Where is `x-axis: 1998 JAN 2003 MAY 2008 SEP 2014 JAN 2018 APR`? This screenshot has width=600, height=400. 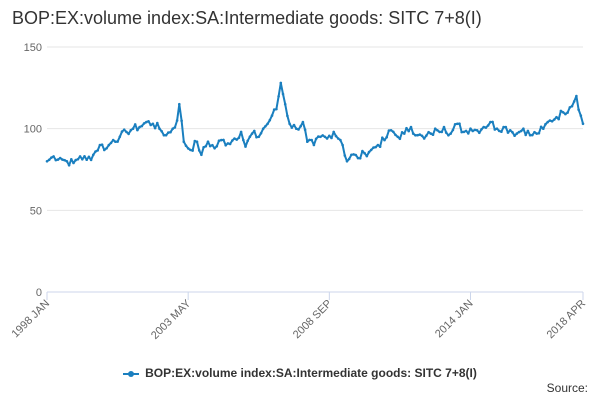 x-axis: 1998 JAN 2003 MAY 2008 SEP 2014 JAN 2018 APR is located at coordinates (298, 316).